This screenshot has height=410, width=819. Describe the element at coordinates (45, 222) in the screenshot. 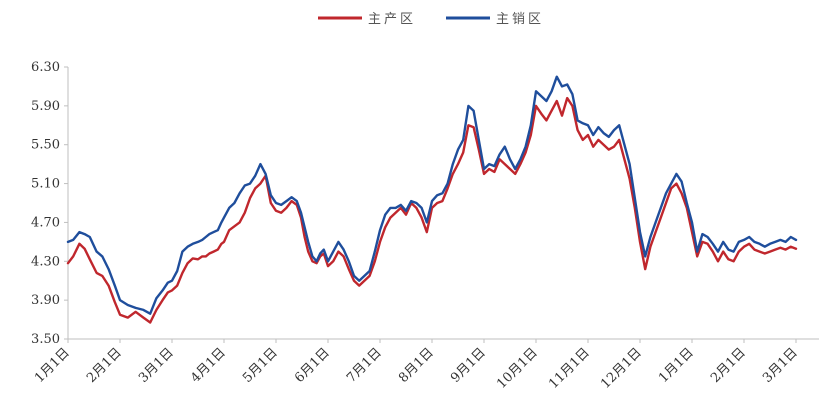

I see `y-tick-label: 4.70` at that location.